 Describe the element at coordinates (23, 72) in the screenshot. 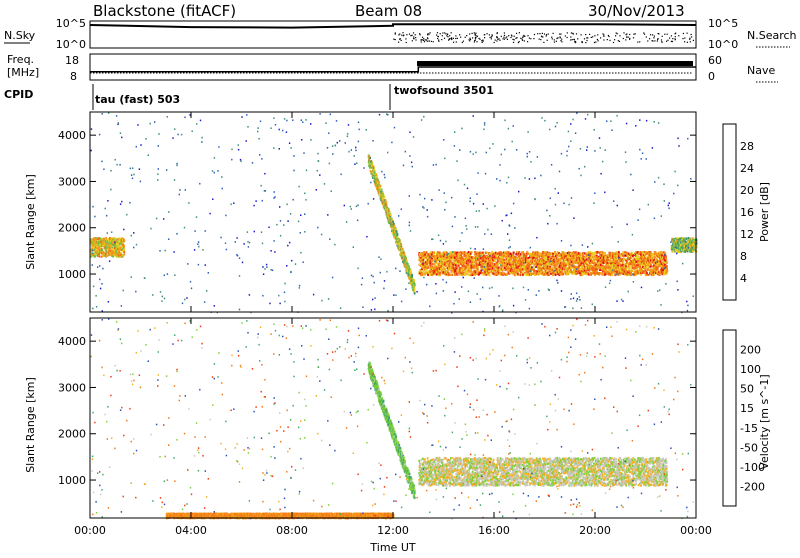

I see `freq-unit-label: [MHz]` at that location.